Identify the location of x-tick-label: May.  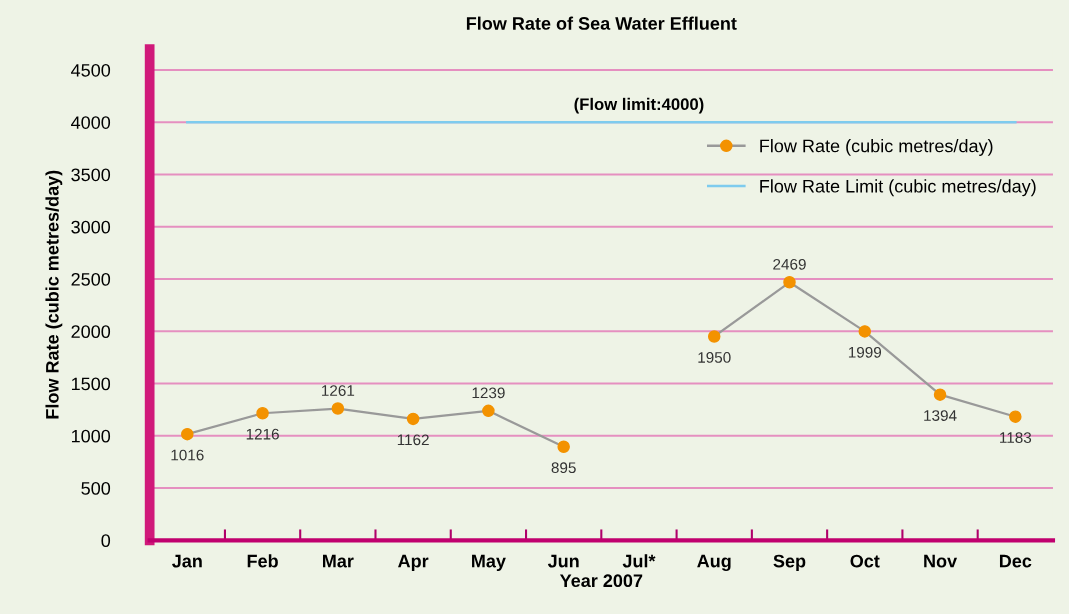
(489, 563).